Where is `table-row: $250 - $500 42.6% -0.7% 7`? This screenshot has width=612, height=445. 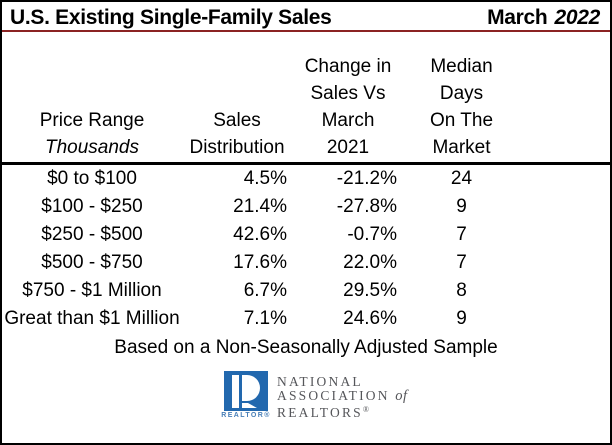
table-row: $250 - $500 42.6% -0.7% 7 is located at coordinates (306, 235).